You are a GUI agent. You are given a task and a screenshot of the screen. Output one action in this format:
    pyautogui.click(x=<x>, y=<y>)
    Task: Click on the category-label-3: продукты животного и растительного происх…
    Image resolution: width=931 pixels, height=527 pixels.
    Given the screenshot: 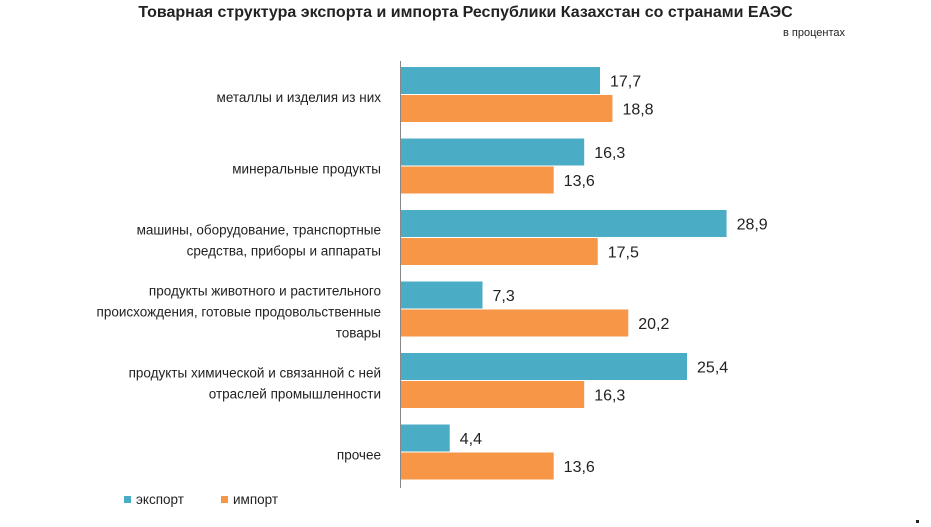 What is the action you would take?
    pyautogui.click(x=239, y=311)
    